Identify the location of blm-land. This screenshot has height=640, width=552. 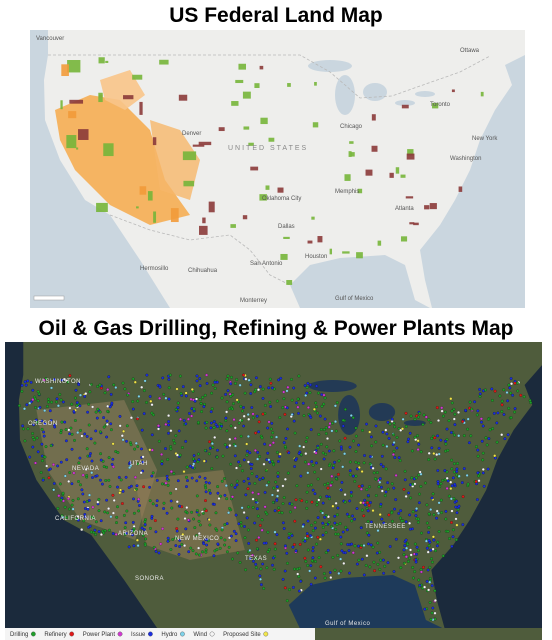
(122, 90).